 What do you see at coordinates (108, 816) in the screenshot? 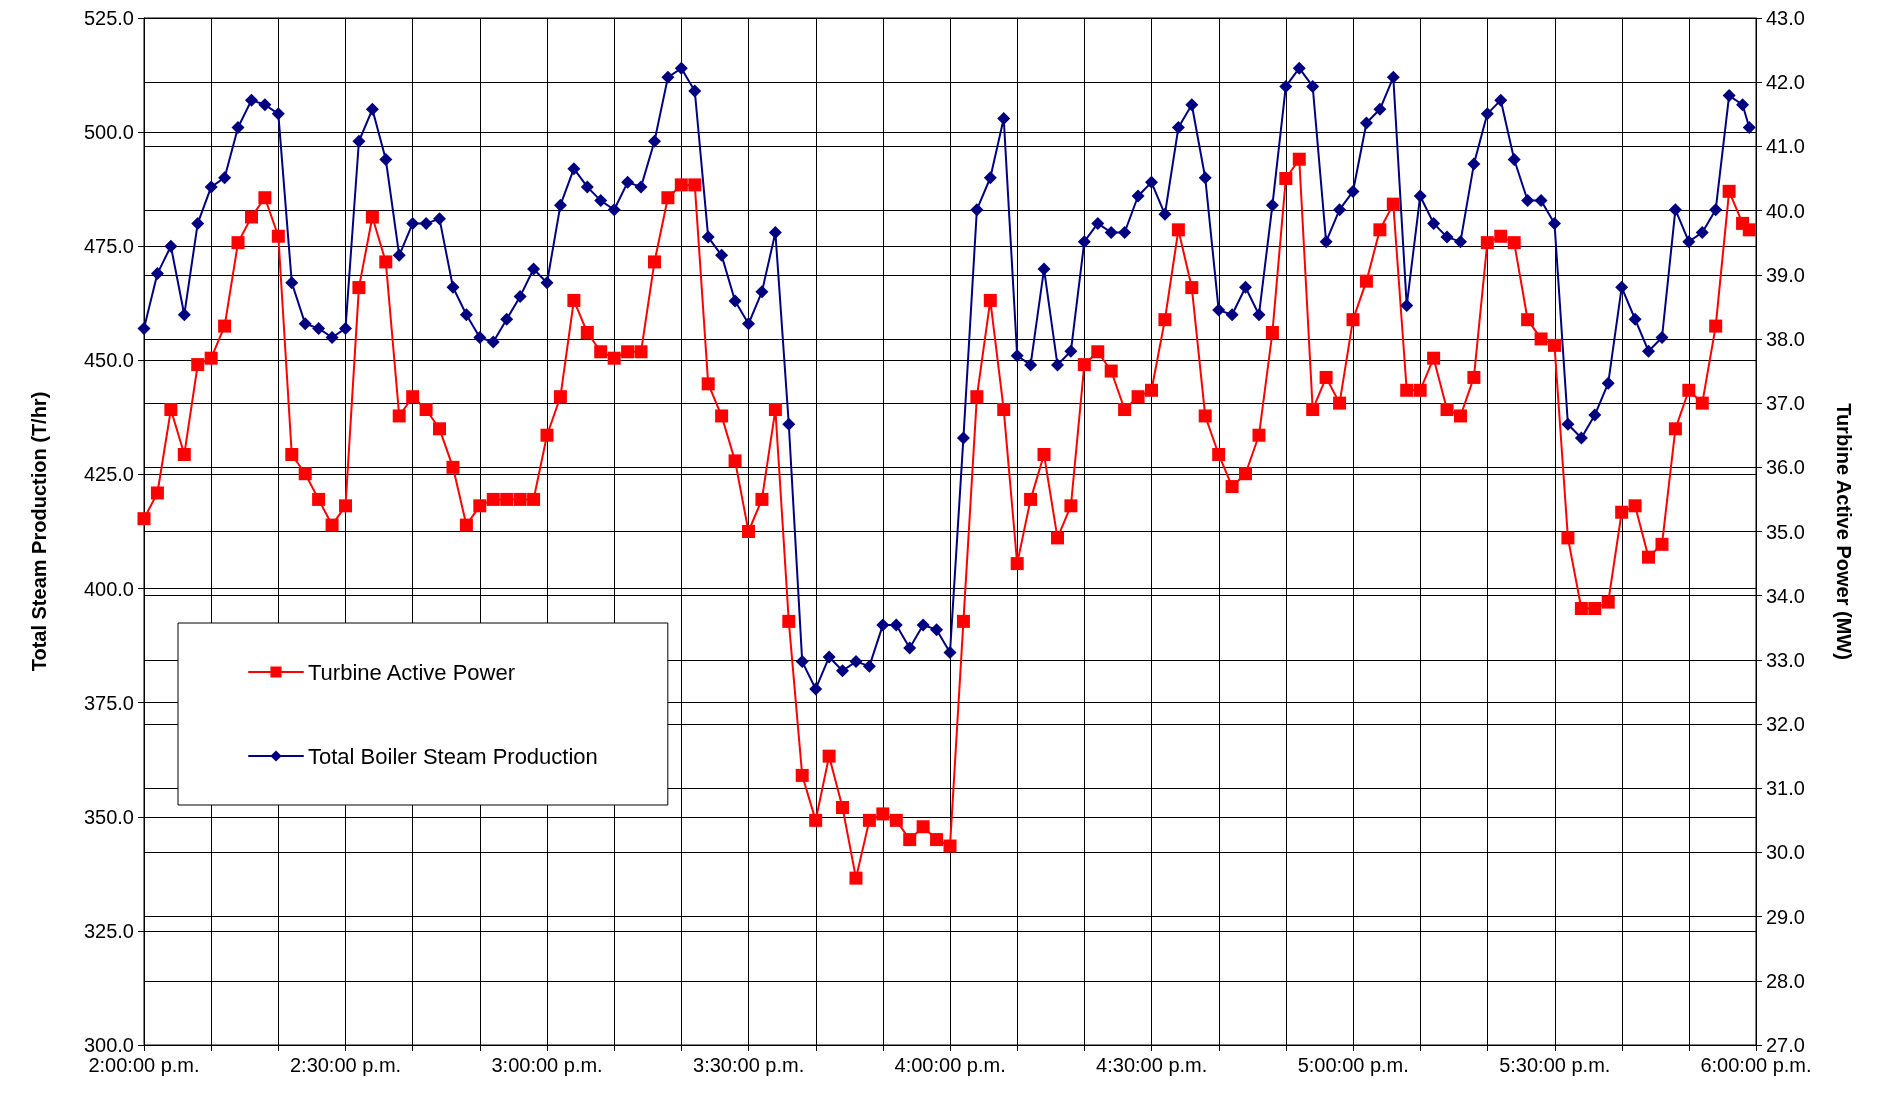
I see `y-tick-label: 350.0` at bounding box center [108, 816].